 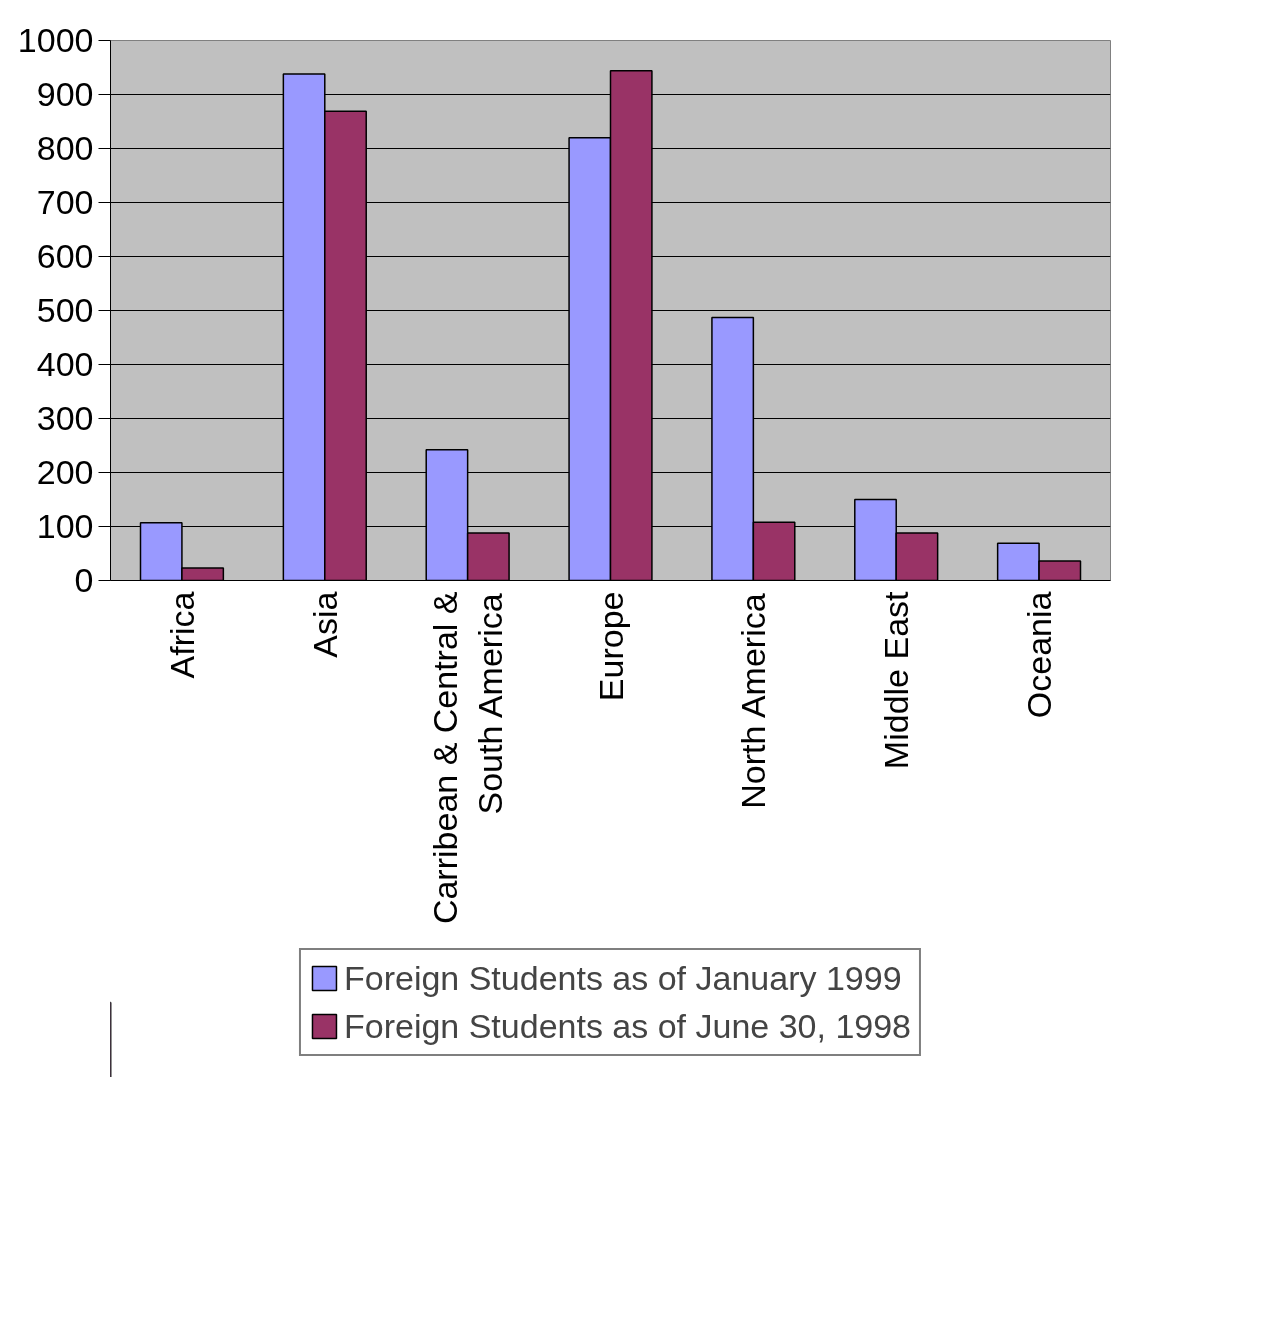 I want to click on legend-label: Foreign Students as of June 30, 1998, so click(x=627, y=1026).